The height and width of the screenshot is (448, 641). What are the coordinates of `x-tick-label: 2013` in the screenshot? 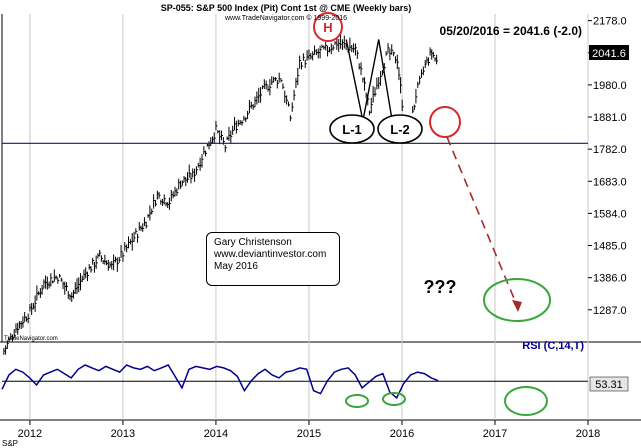 It's located at (123, 434).